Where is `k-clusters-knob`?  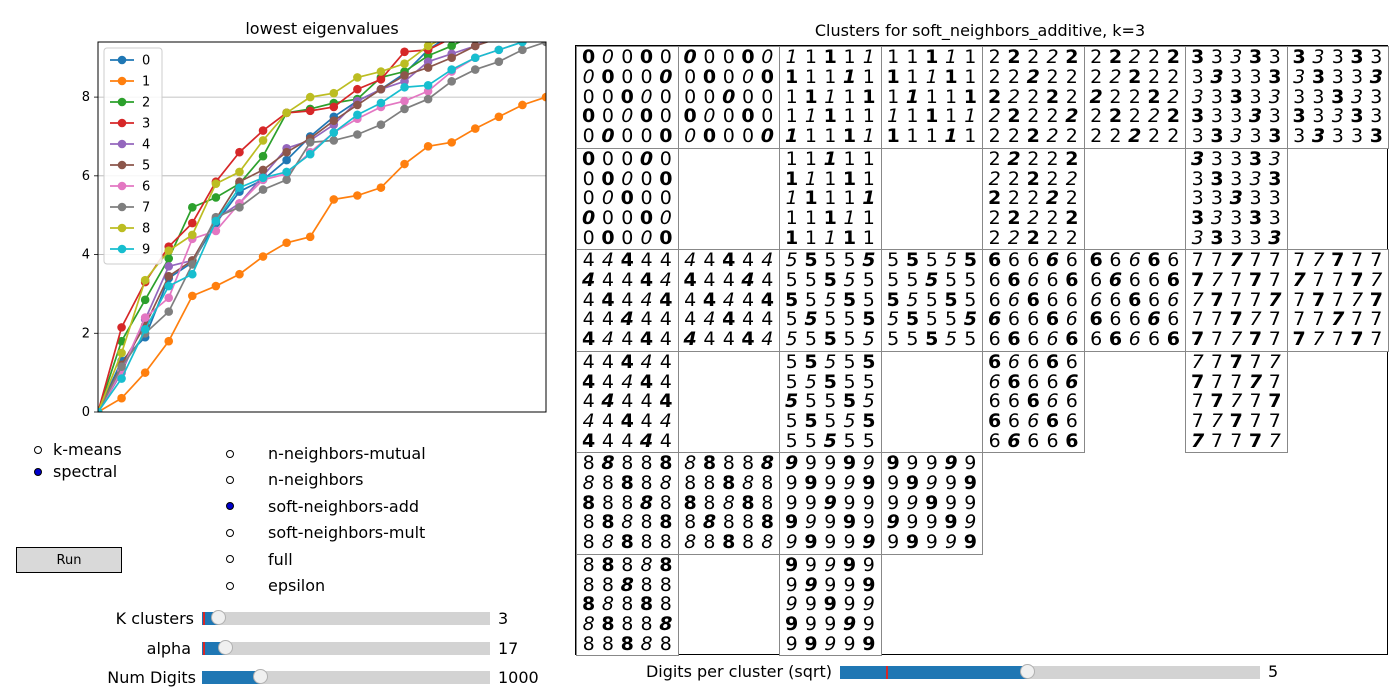
k-clusters-knob is located at coordinates (218, 617).